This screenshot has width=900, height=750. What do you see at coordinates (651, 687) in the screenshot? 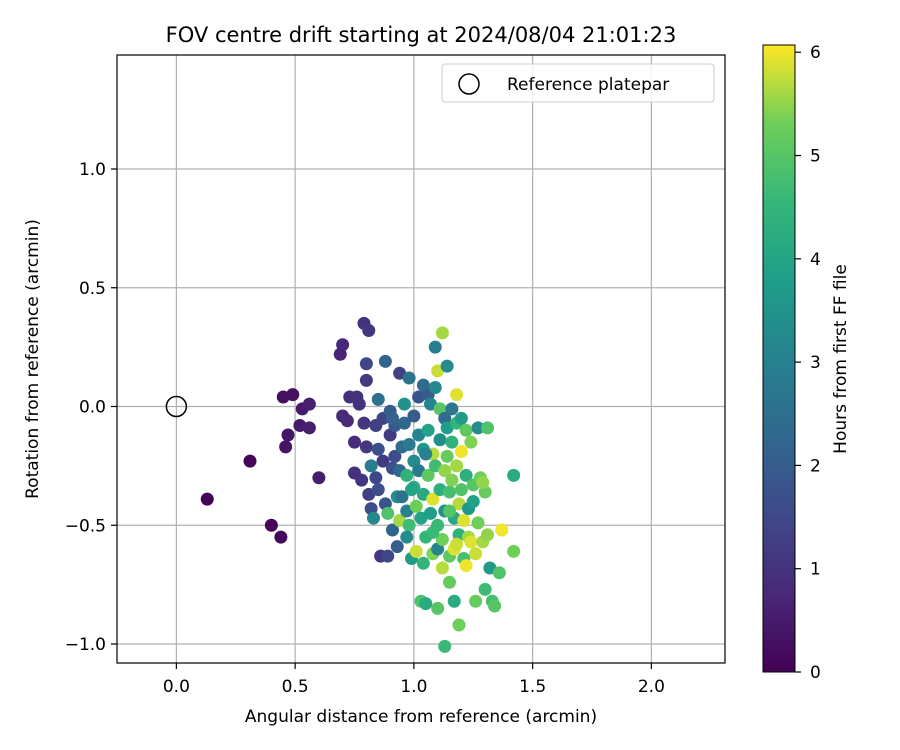
I see `x-tick-label: 2.0` at bounding box center [651, 687].